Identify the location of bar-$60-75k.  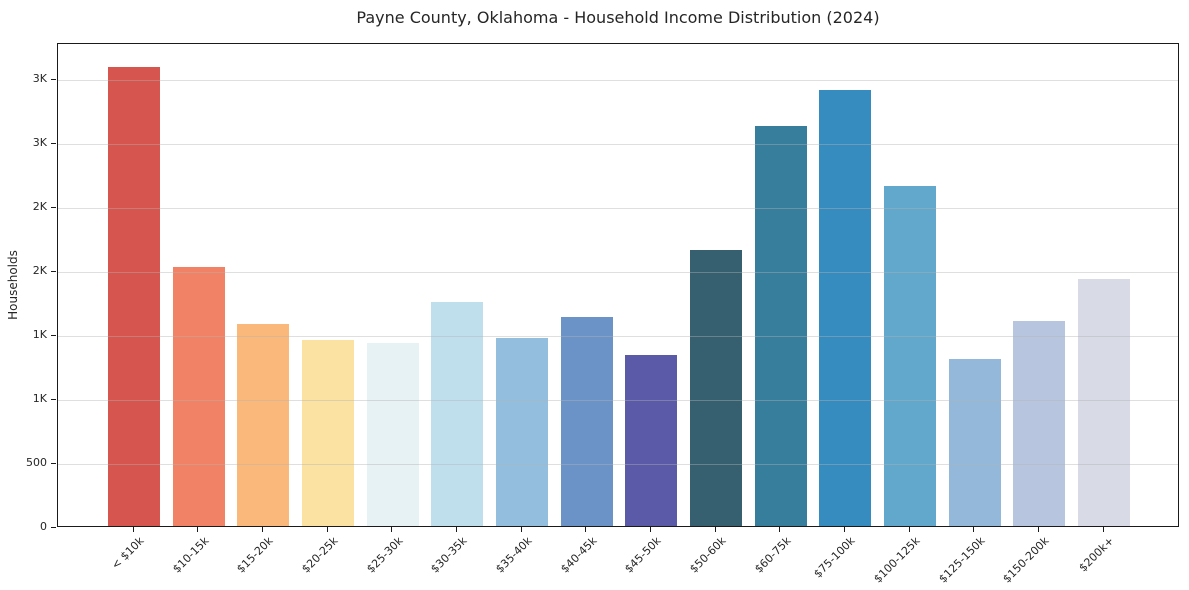
(780, 326).